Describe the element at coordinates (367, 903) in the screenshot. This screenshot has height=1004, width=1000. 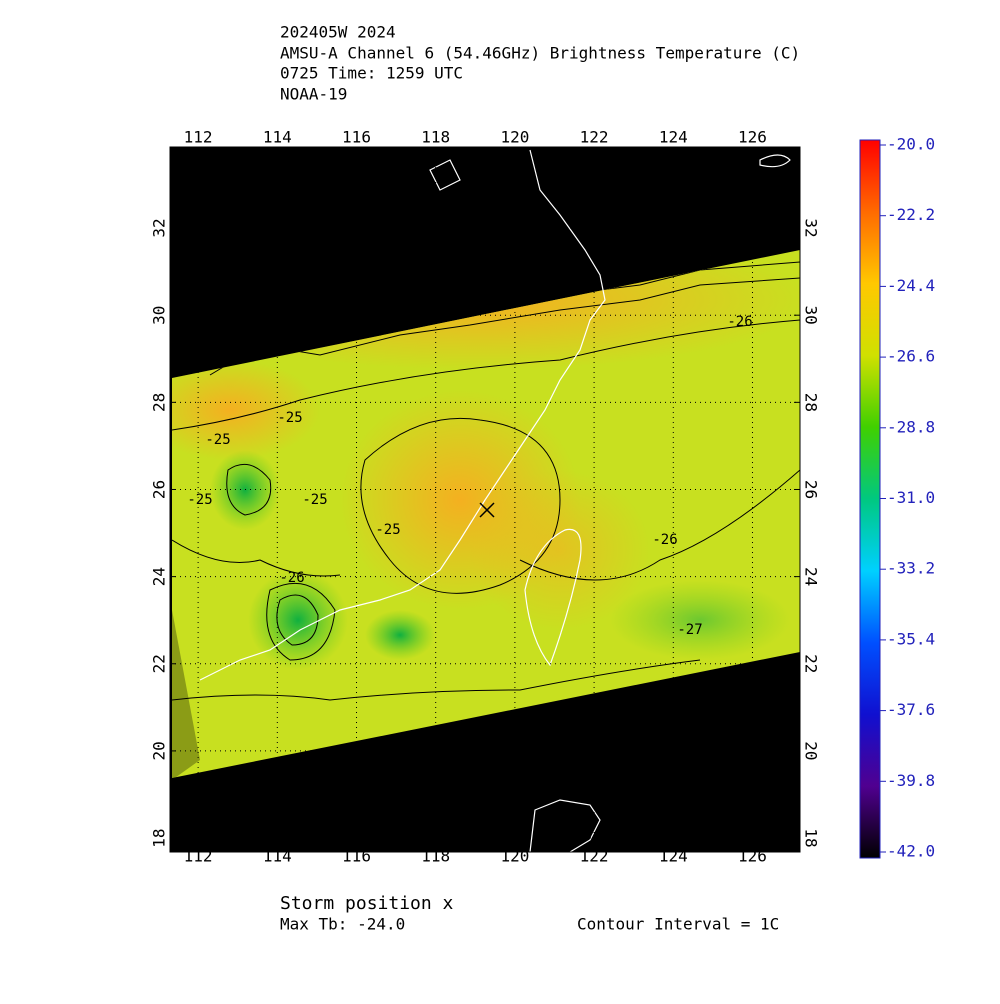
I see `storm-position: Storm position x` at that location.